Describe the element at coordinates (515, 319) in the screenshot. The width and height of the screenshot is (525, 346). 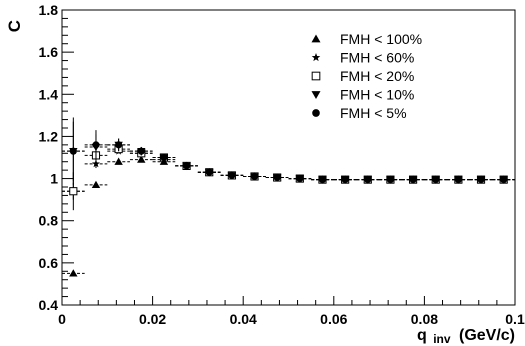
I see `x-tick-label: 0.1` at that location.